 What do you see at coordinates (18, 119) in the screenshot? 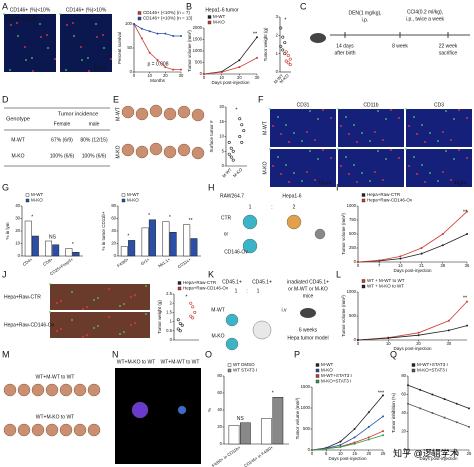
I see `table-header: Genotype` at bounding box center [18, 119].